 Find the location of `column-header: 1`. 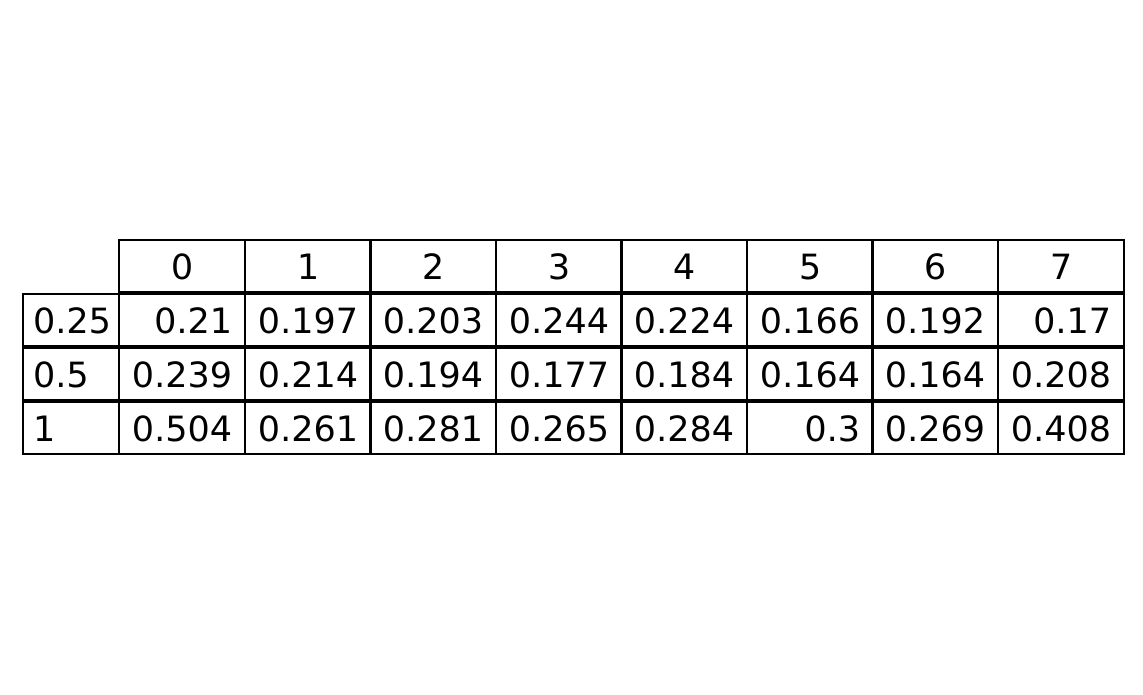

column-header: 1 is located at coordinates (308, 266).